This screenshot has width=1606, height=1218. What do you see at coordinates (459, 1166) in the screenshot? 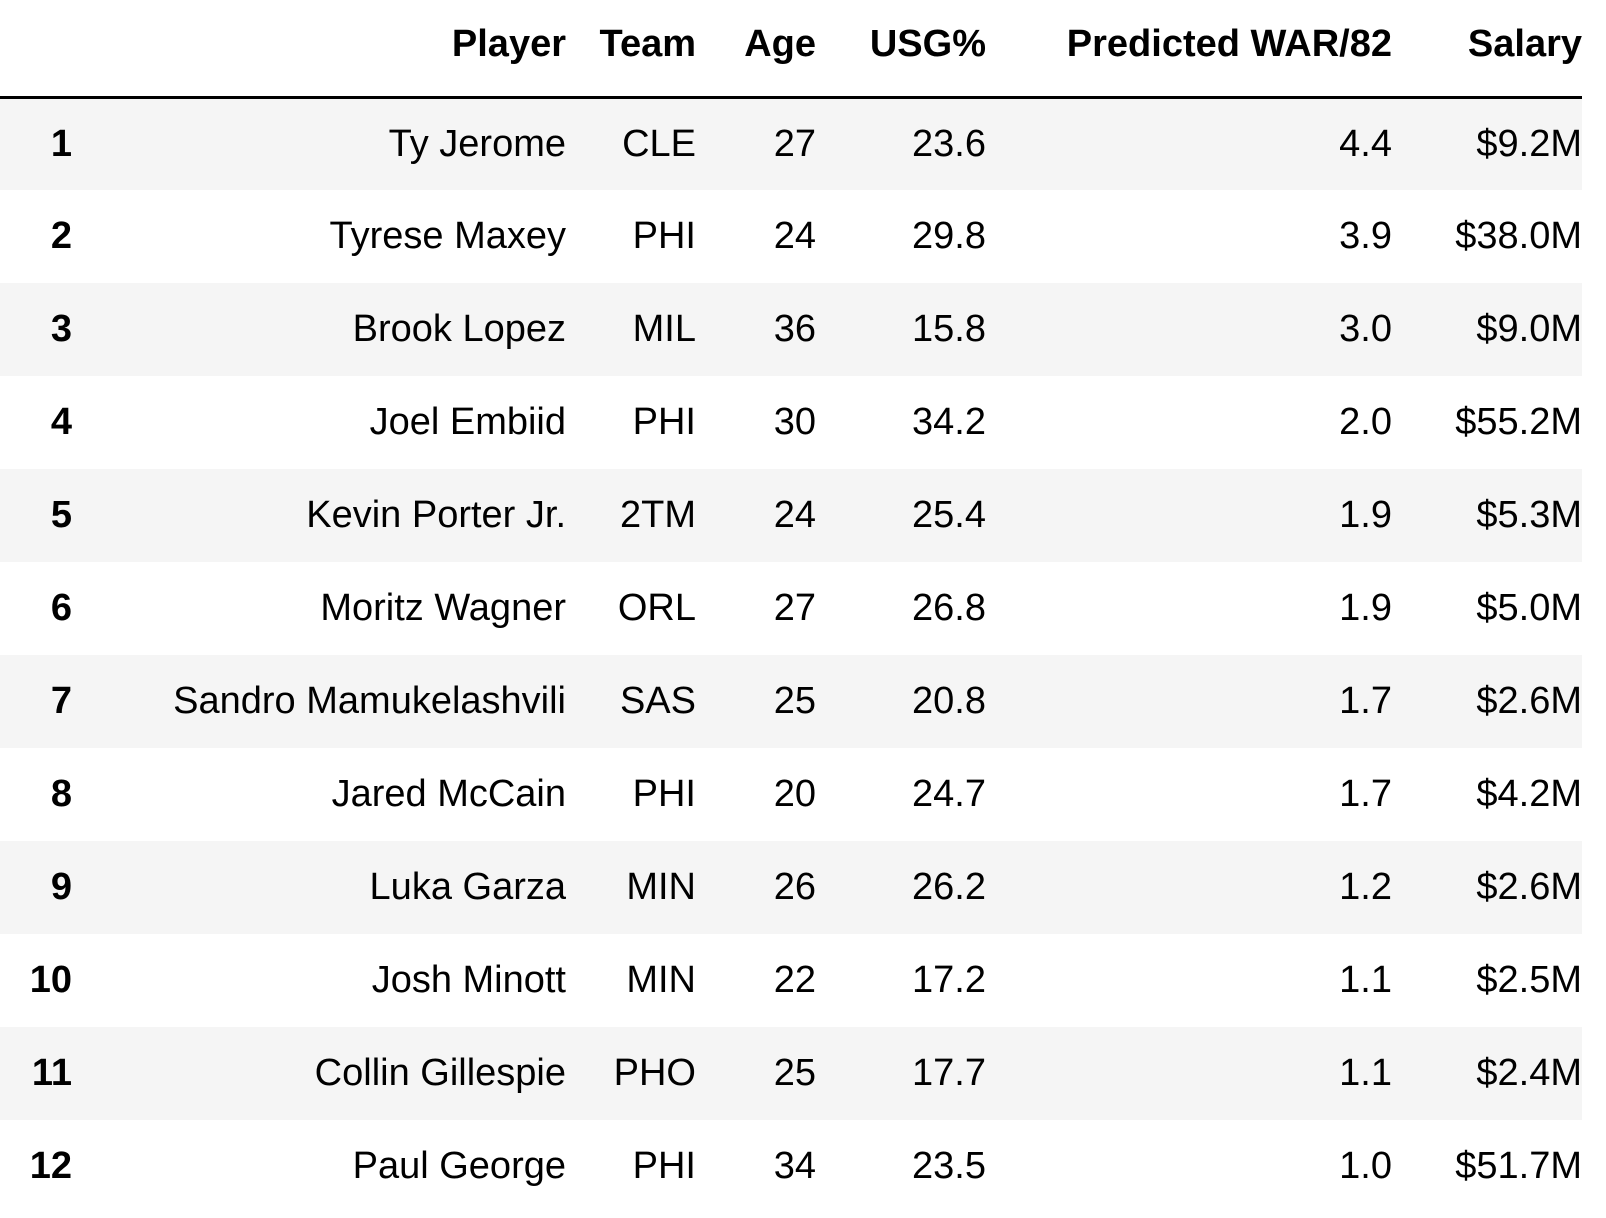
I see `cell-player: Paul George` at bounding box center [459, 1166].